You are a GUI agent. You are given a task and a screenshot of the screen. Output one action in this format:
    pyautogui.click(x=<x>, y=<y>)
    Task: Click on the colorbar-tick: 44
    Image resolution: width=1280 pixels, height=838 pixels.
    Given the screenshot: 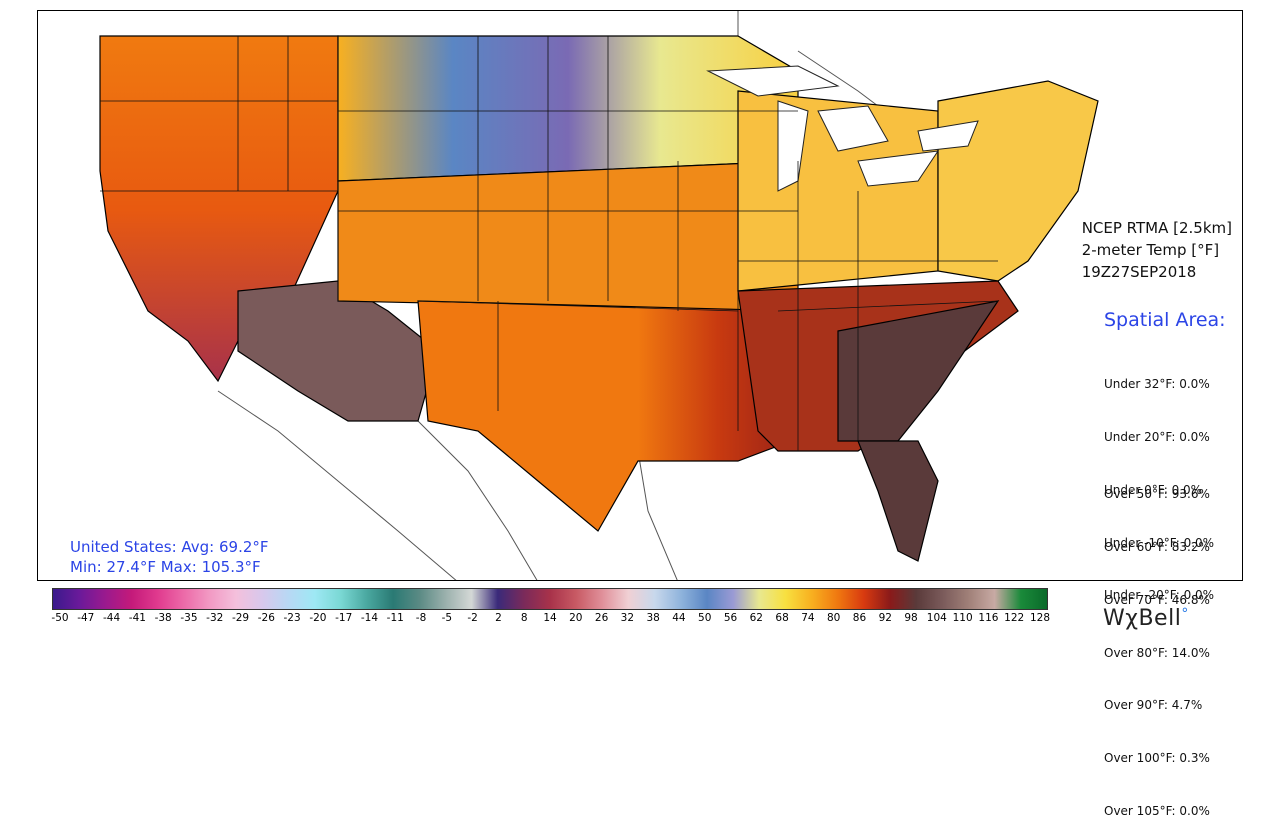 What is the action you would take?
    pyautogui.click(x=679, y=618)
    